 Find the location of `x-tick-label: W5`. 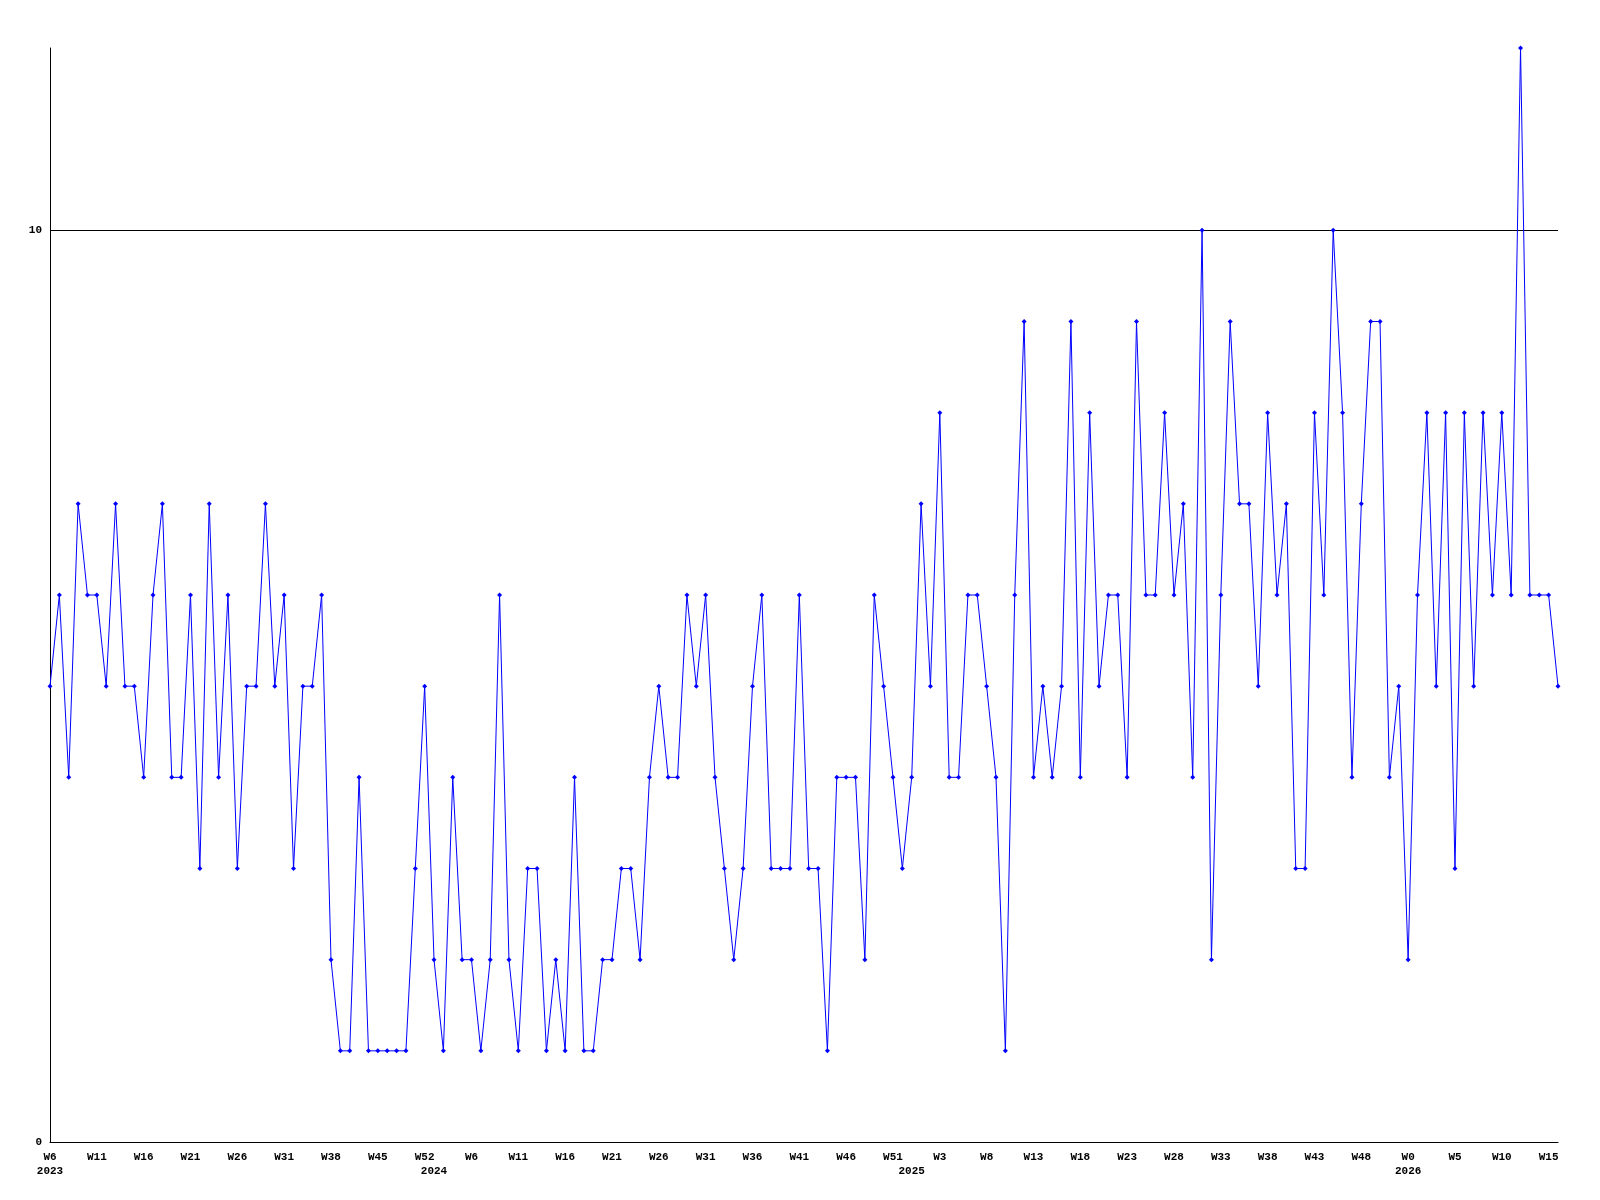

x-tick-label: W5 is located at coordinates (1455, 1157).